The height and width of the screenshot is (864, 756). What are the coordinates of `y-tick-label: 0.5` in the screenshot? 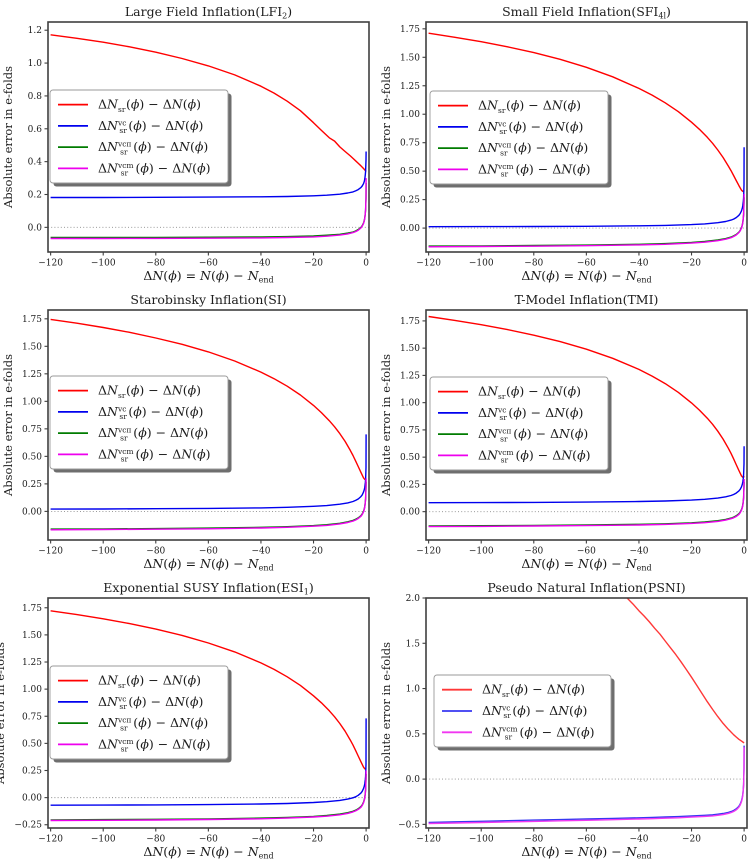 It's located at (413, 735).